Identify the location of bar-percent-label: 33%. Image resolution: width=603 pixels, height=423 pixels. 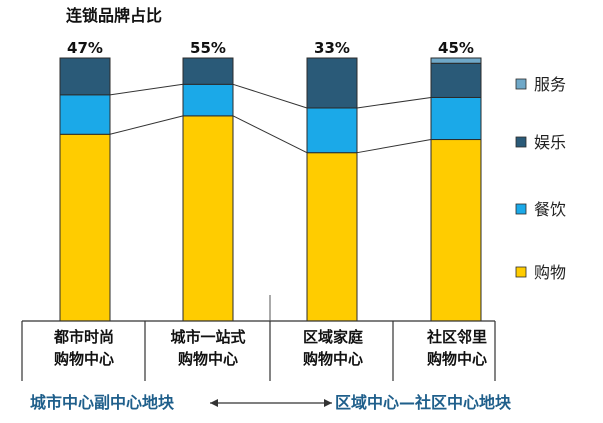
(332, 48).